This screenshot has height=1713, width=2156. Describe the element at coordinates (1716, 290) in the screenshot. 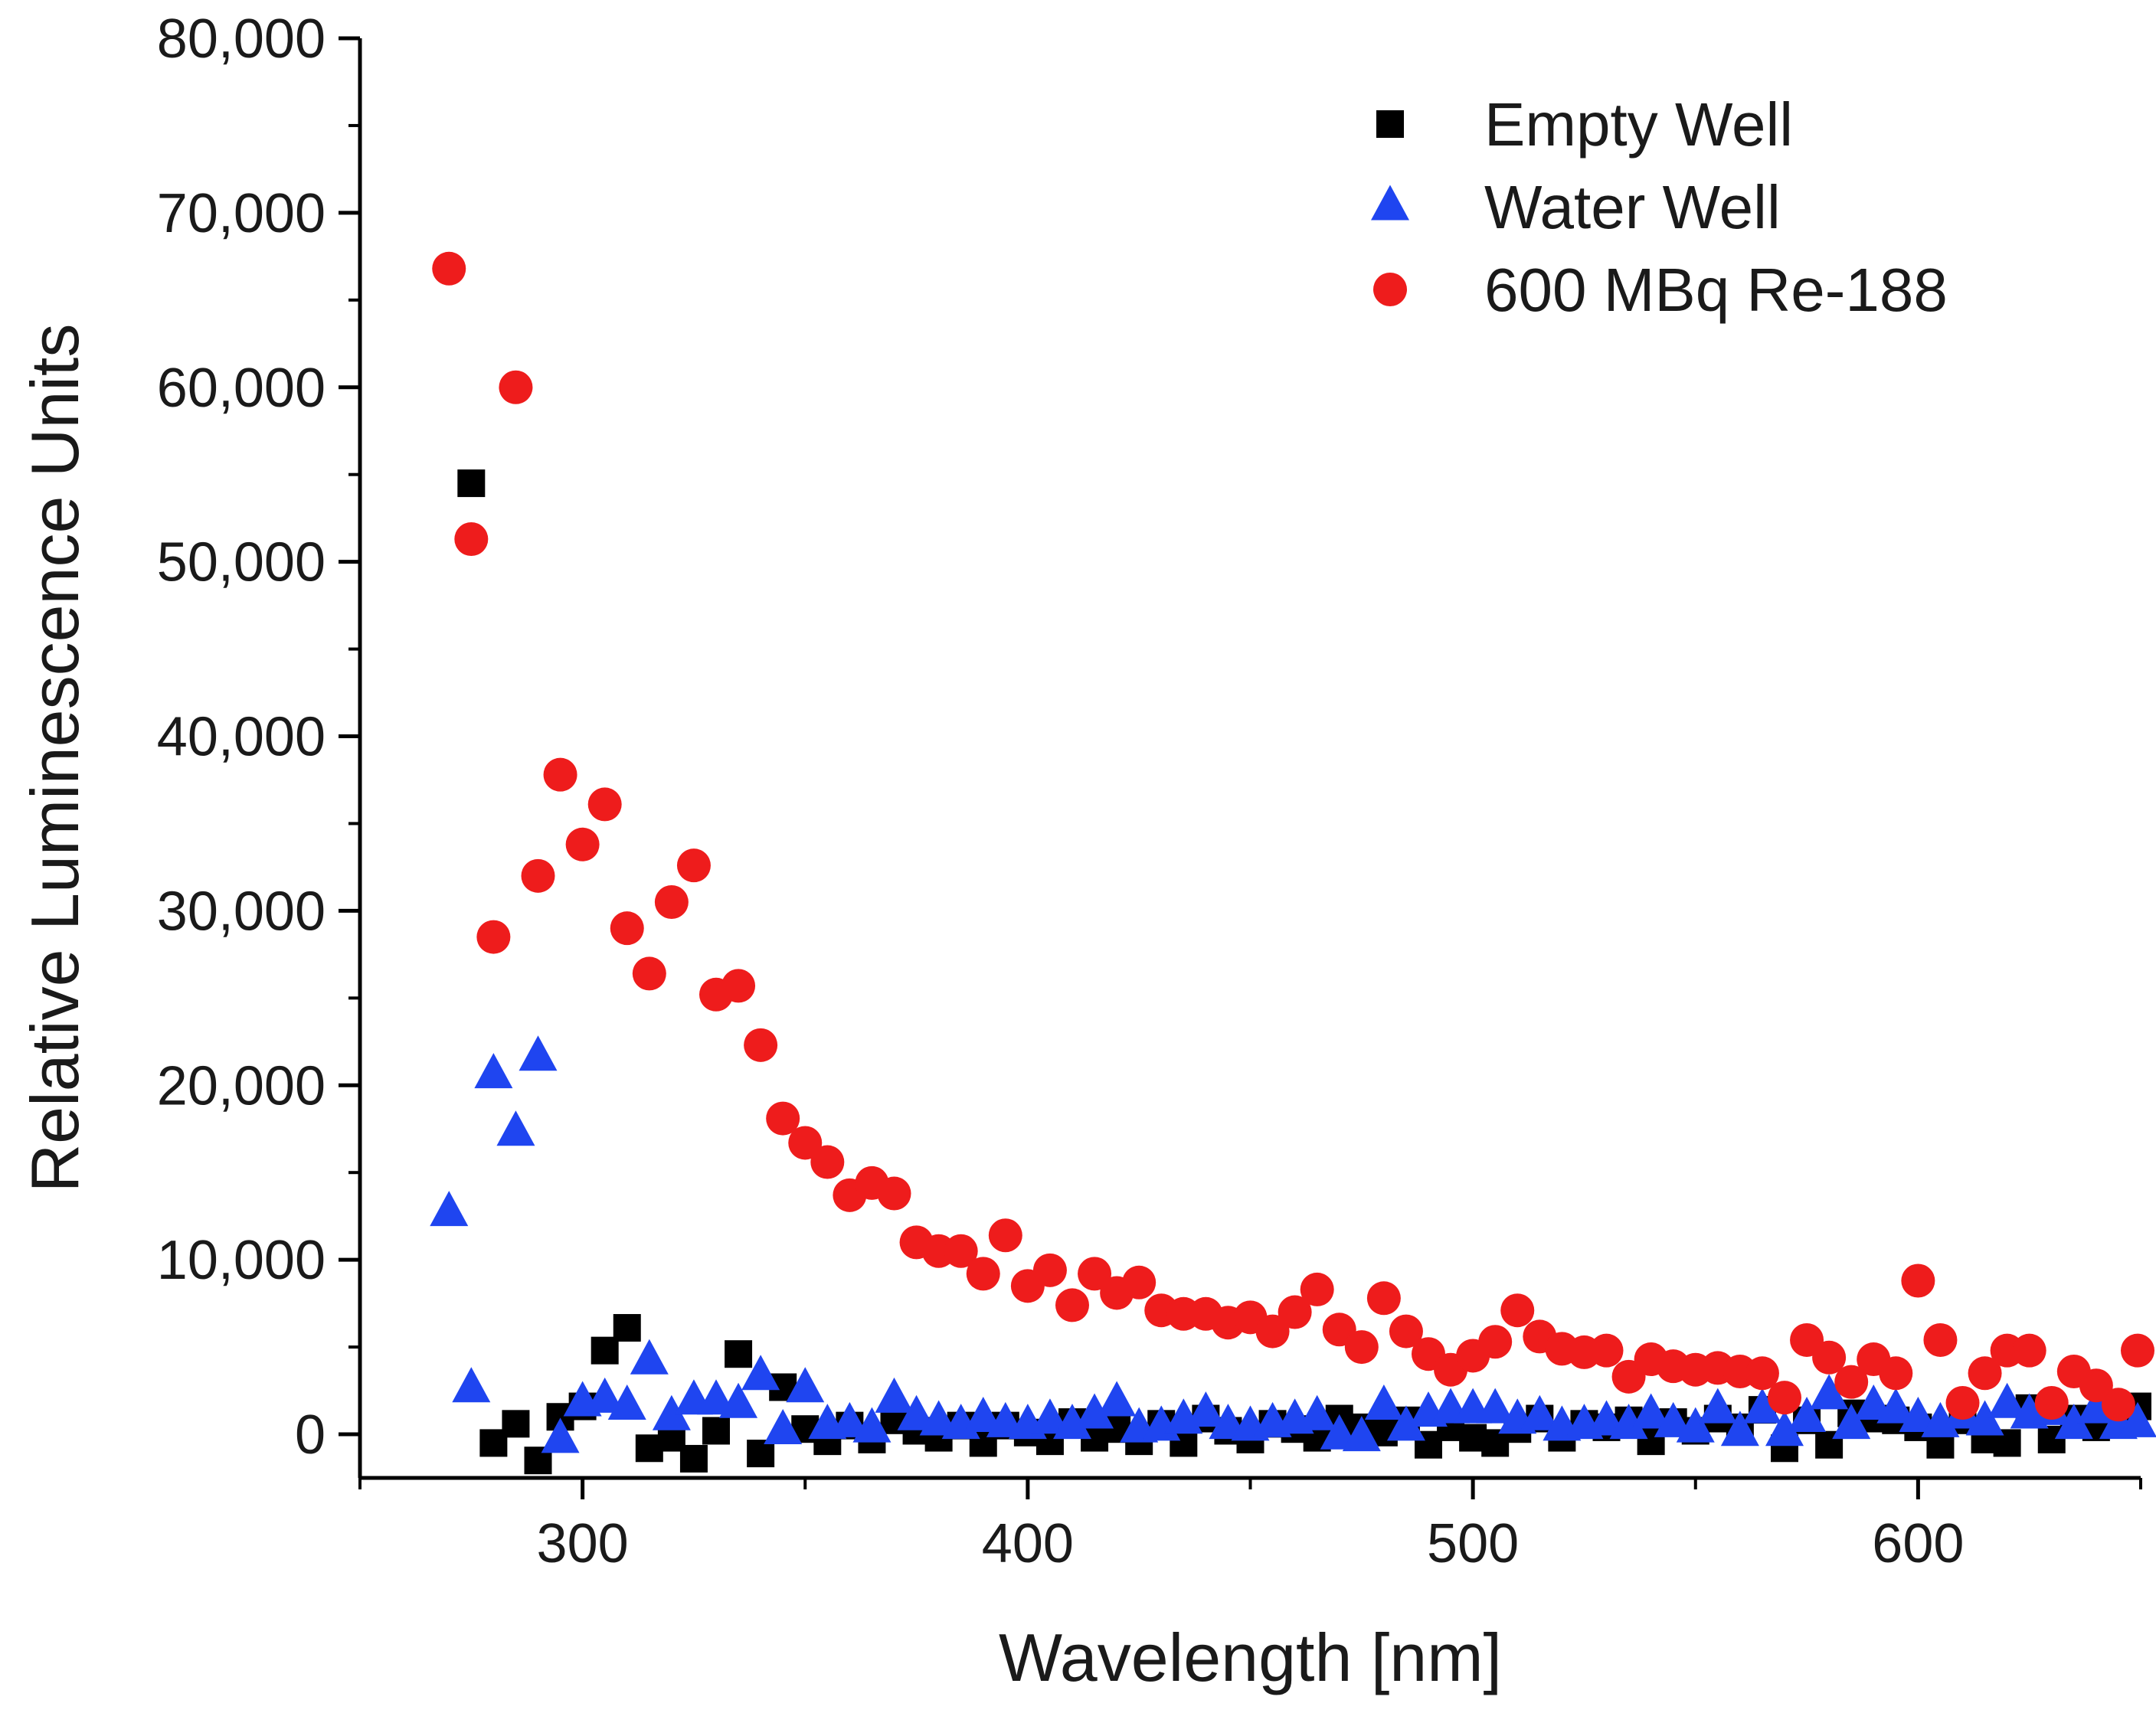

I see `legend-label: 600 MBq Re-188` at that location.